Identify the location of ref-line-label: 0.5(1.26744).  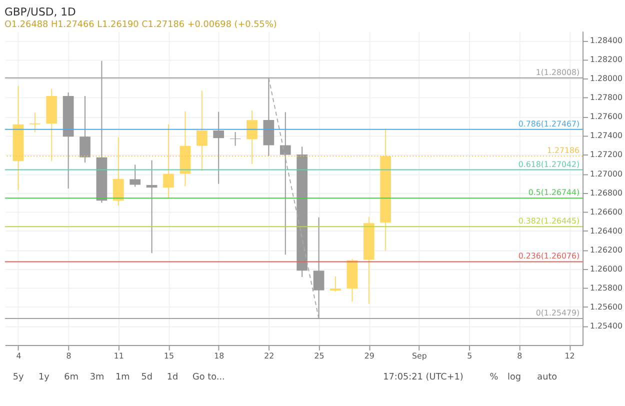
(554, 193).